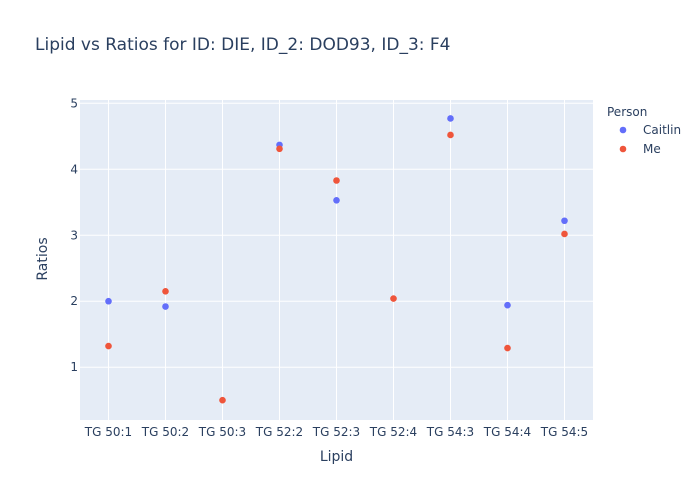 This screenshot has width=700, height=500. I want to click on legend-label: Caitlin, so click(662, 130).